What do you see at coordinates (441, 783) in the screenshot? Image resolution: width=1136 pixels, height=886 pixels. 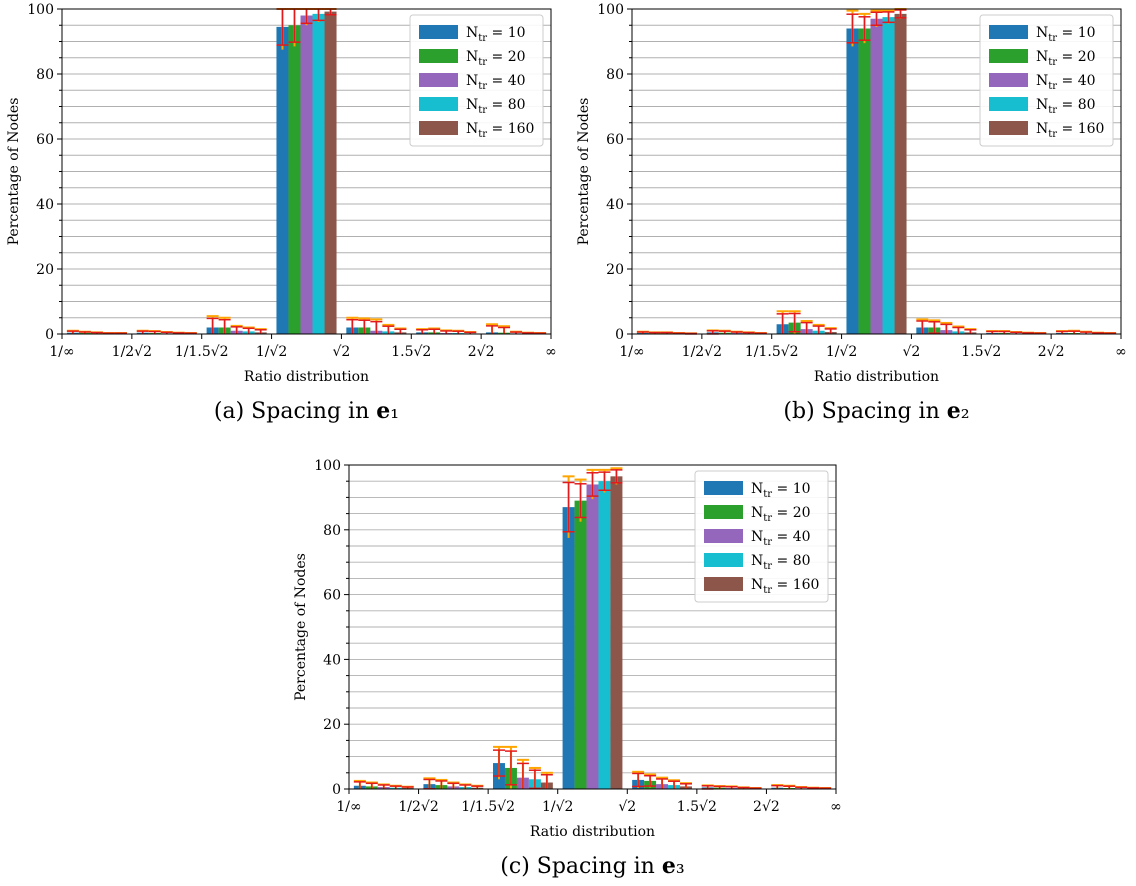 I see `errorbar-3-s2-c2` at bounding box center [441, 783].